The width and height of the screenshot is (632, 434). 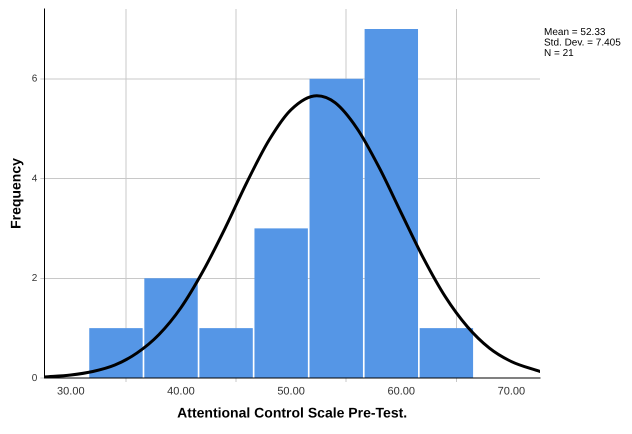 What do you see at coordinates (575, 32) in the screenshot?
I see `text: Mean = 52.33` at bounding box center [575, 32].